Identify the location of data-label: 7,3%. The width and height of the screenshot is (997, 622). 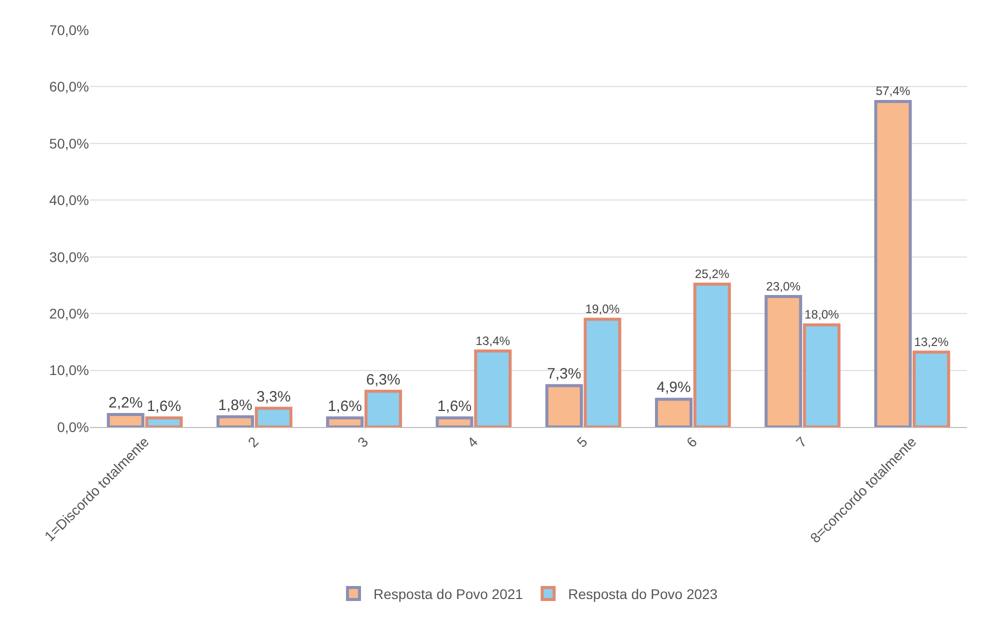
(564, 374).